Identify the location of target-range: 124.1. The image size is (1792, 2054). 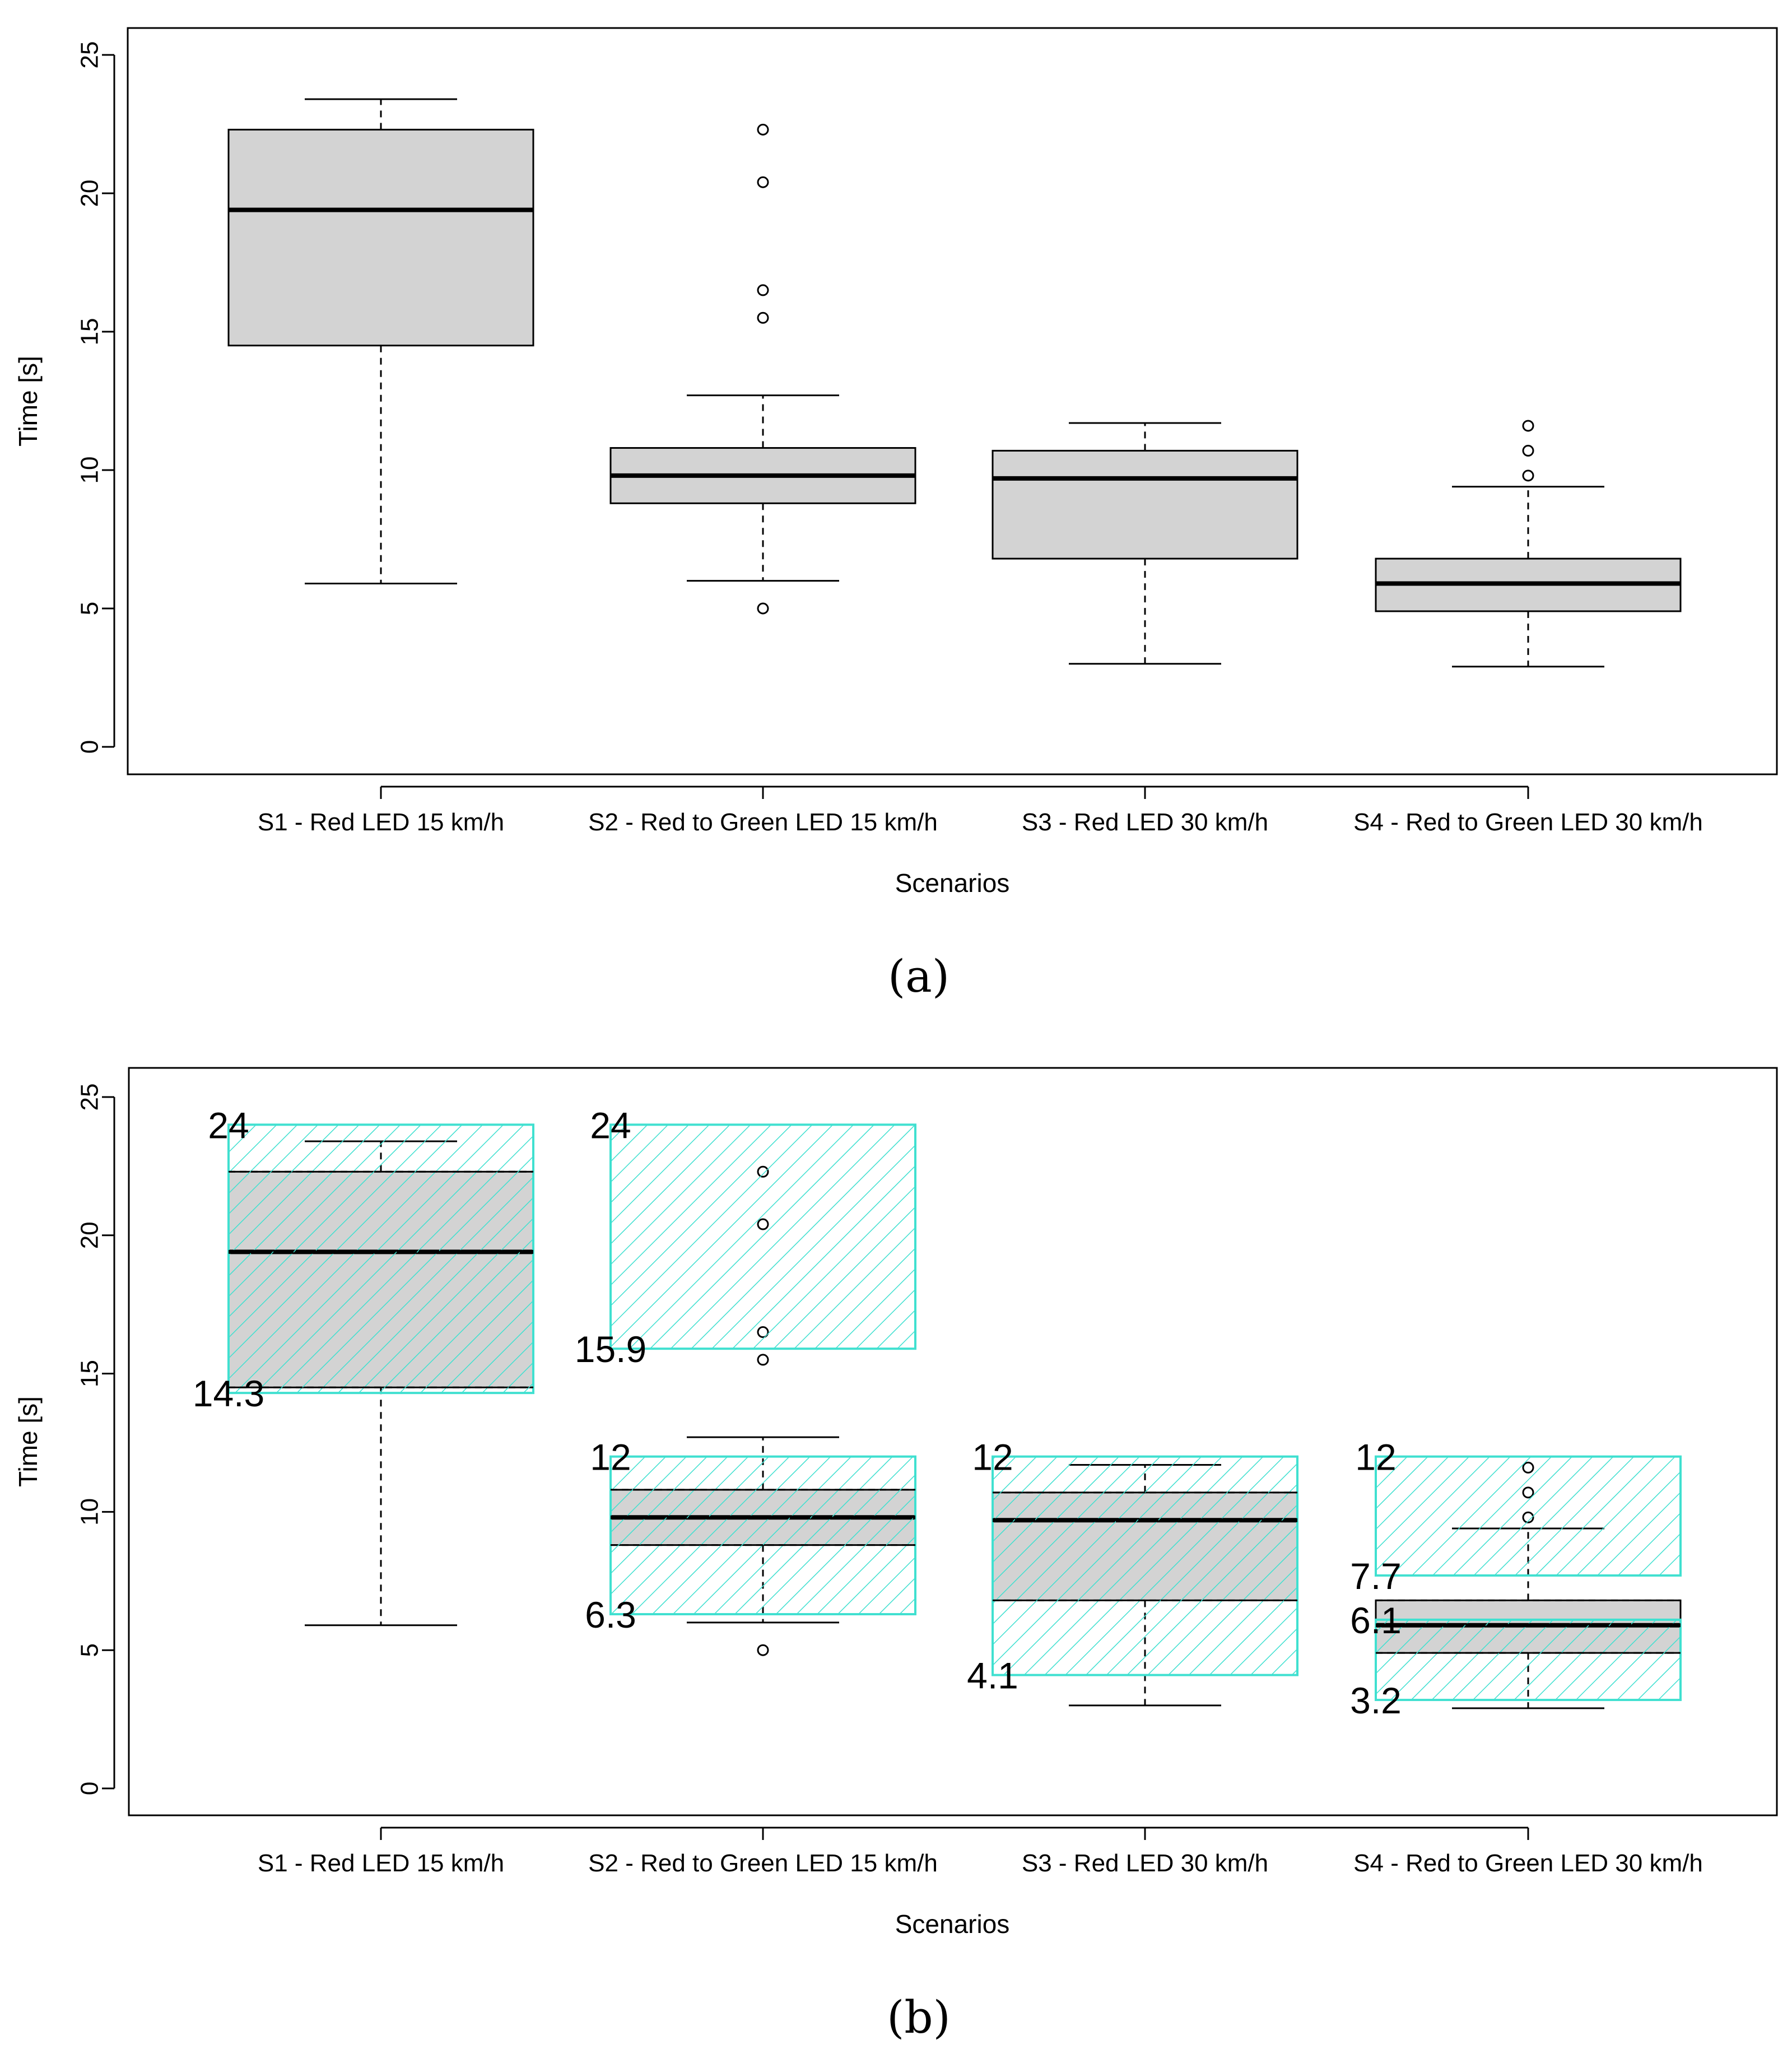
(1132, 1567).